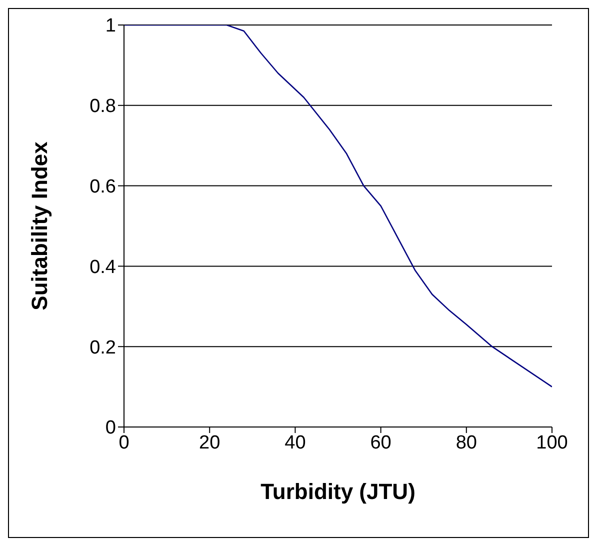  What do you see at coordinates (39, 225) in the screenshot?
I see `y-axis-title: Suitability Index` at bounding box center [39, 225].